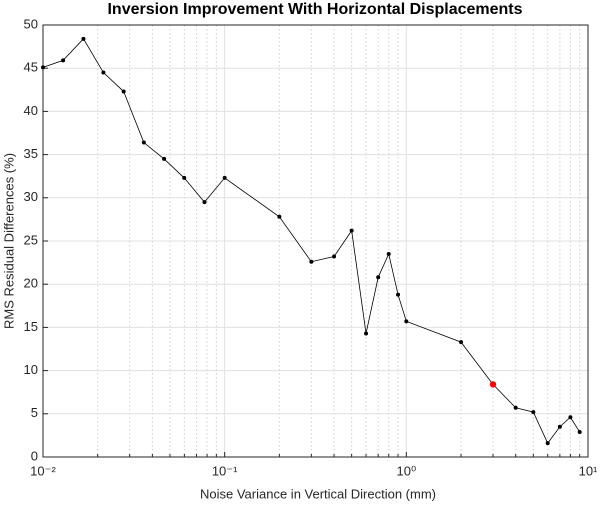 This screenshot has height=507, width=600. What do you see at coordinates (31, 326) in the screenshot?
I see `y-tick-label: 15` at bounding box center [31, 326].